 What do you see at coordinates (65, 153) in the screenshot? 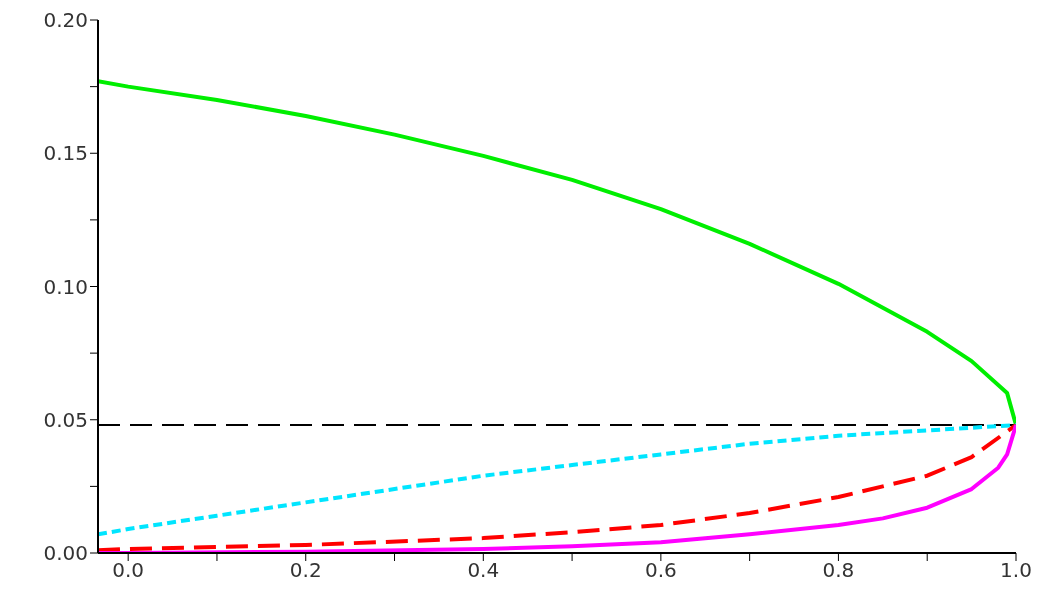
I see `y-tick-label: 0.15` at bounding box center [65, 153].